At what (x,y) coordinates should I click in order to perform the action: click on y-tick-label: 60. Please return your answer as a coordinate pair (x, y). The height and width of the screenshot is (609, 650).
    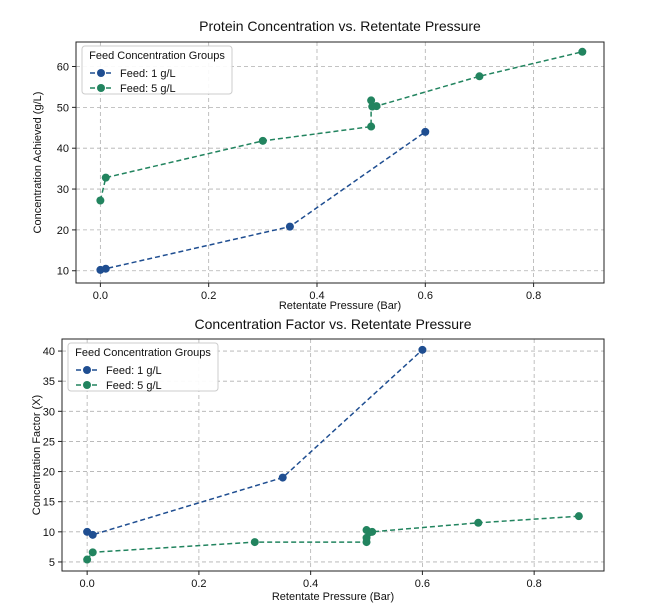
    Looking at the image, I should click on (63, 68).